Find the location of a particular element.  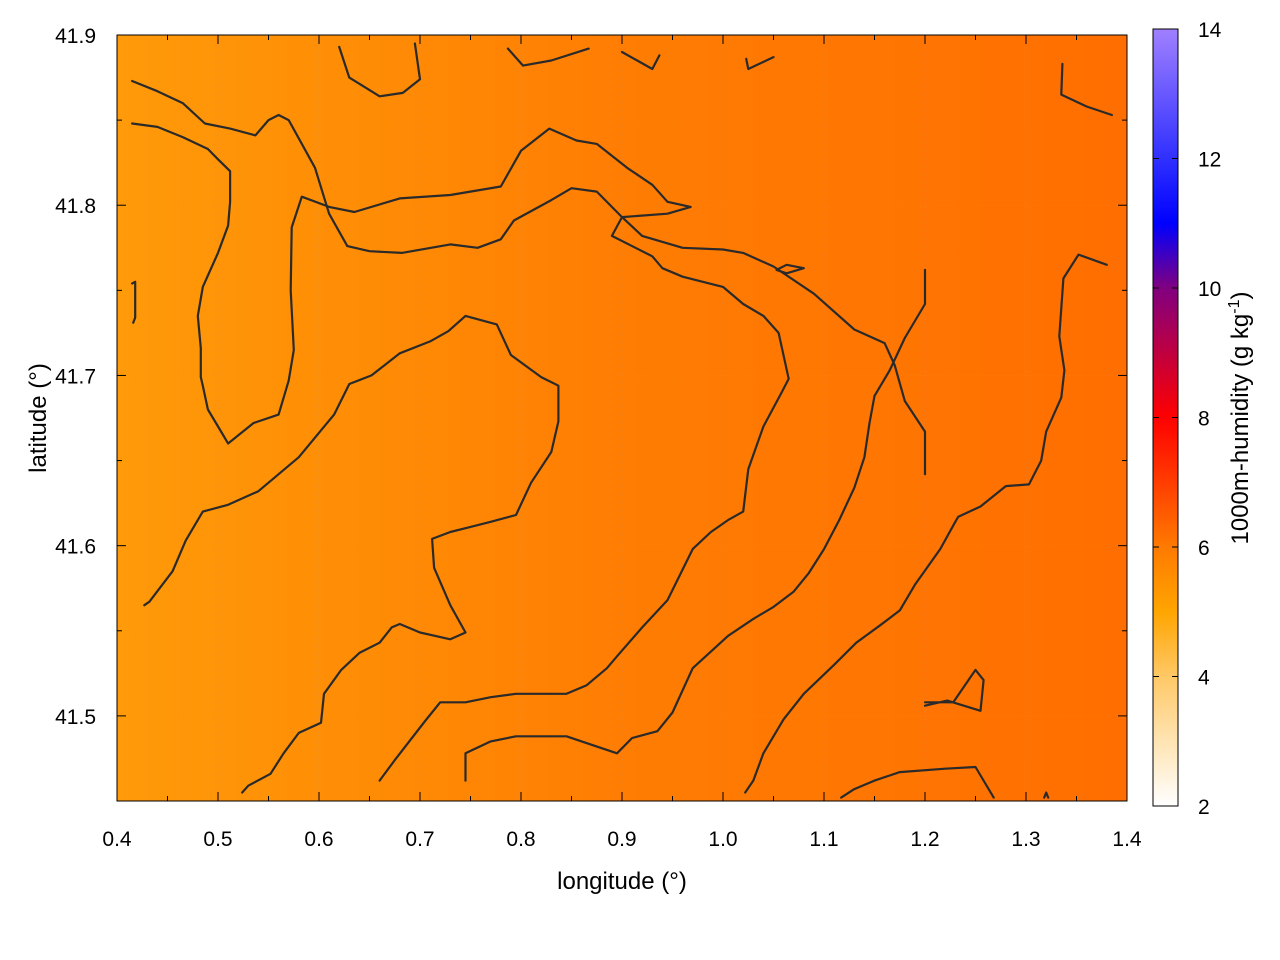

x-tick-label: 0.8 is located at coordinates (520, 839).